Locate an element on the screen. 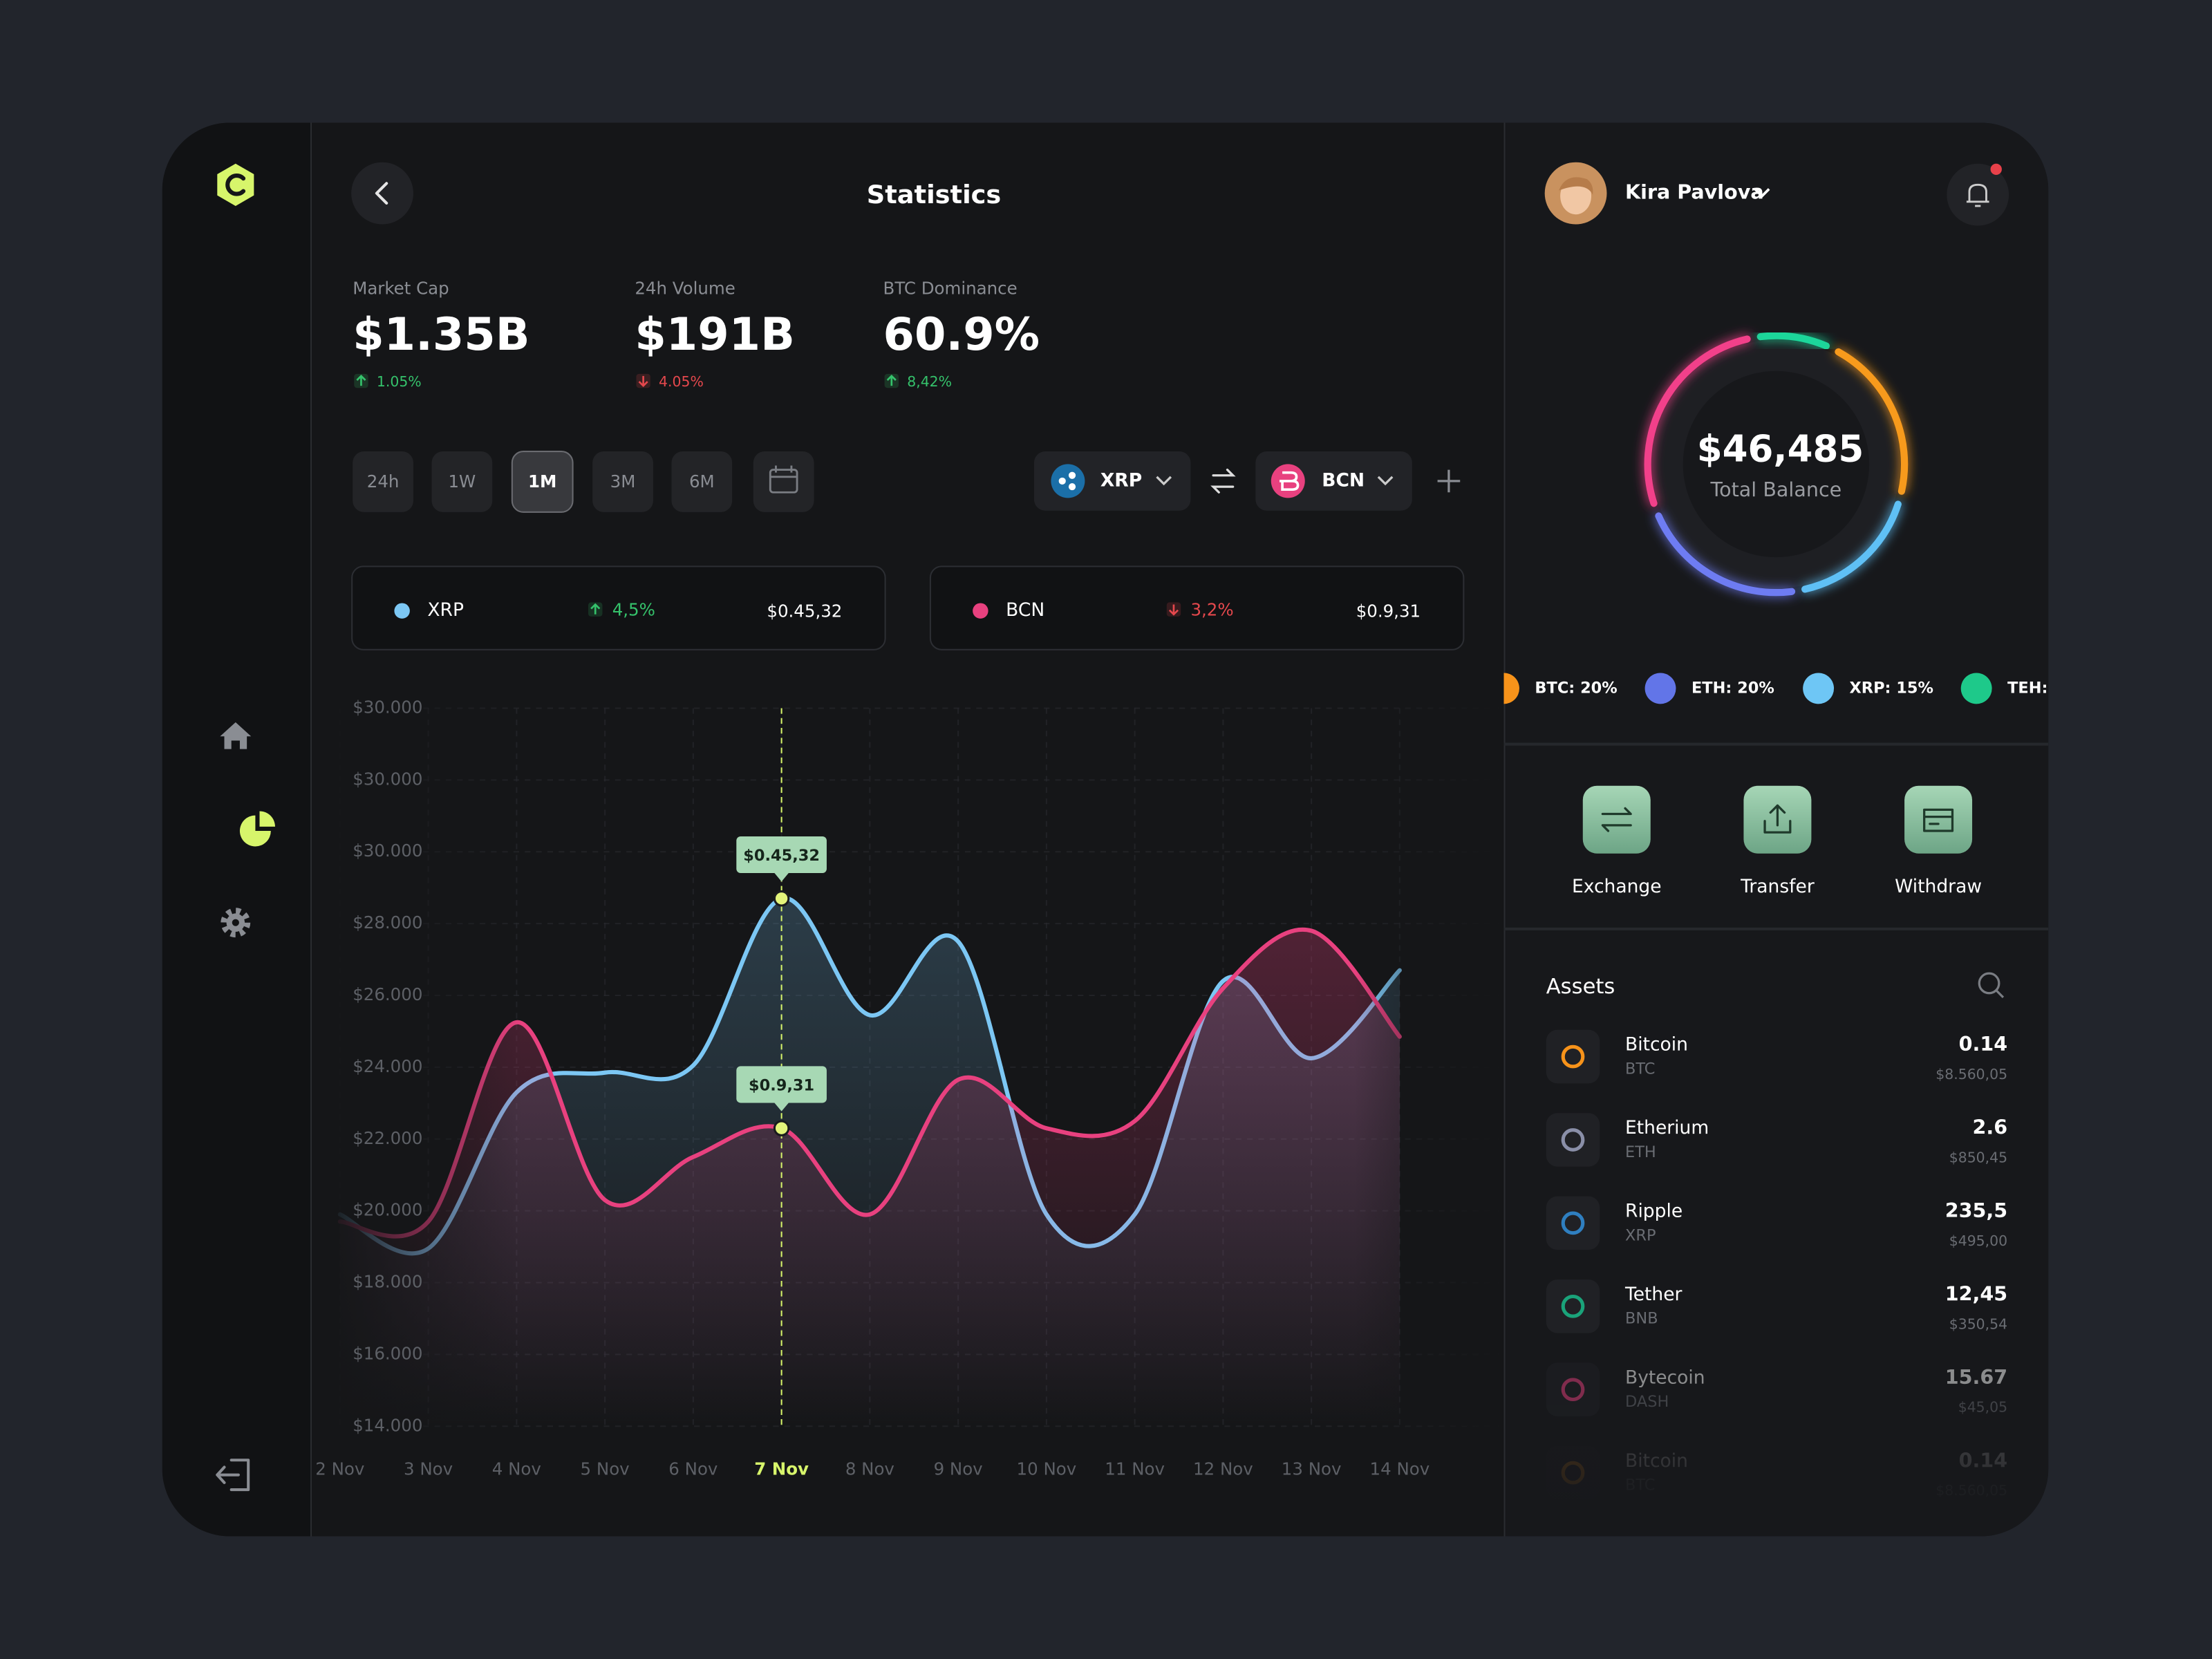 This screenshot has width=2212, height=1659. x-tick-label: 2 Nov is located at coordinates (339, 1469).